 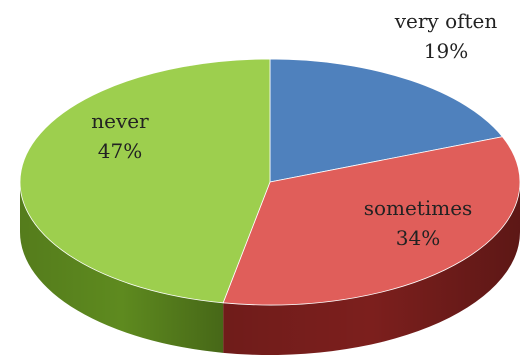 What do you see at coordinates (120, 151) in the screenshot?
I see `slice-value-never: 47%` at bounding box center [120, 151].